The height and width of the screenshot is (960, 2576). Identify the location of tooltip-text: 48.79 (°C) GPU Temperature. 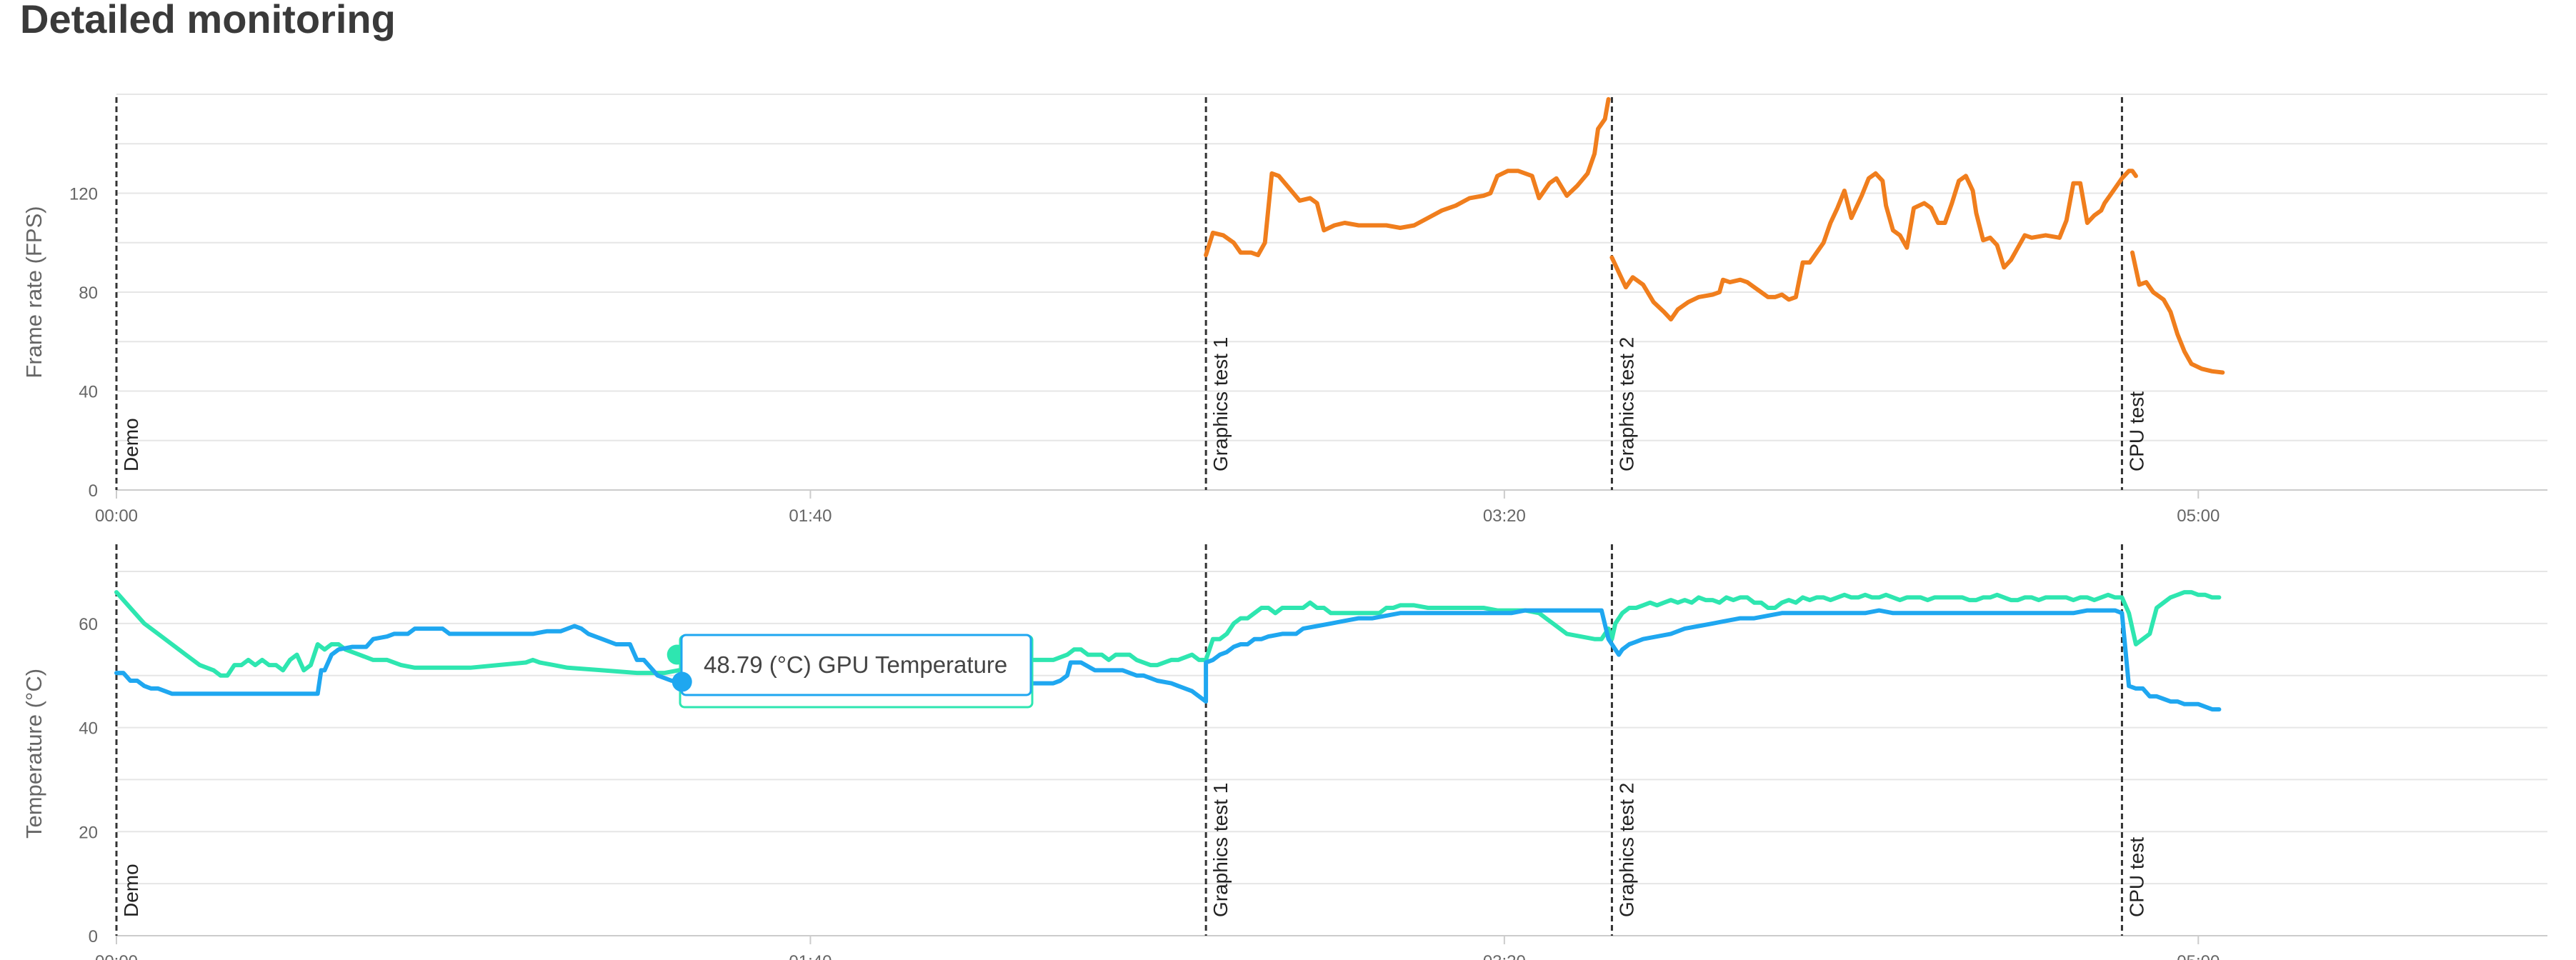
(856, 664).